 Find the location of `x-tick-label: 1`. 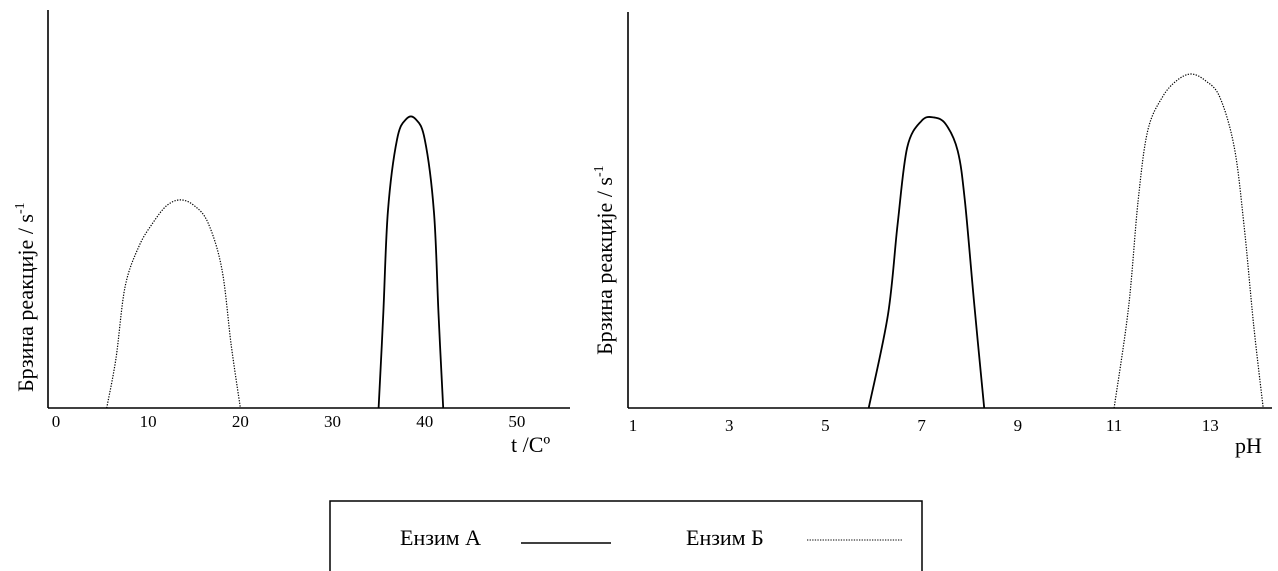

x-tick-label: 1 is located at coordinates (633, 425).